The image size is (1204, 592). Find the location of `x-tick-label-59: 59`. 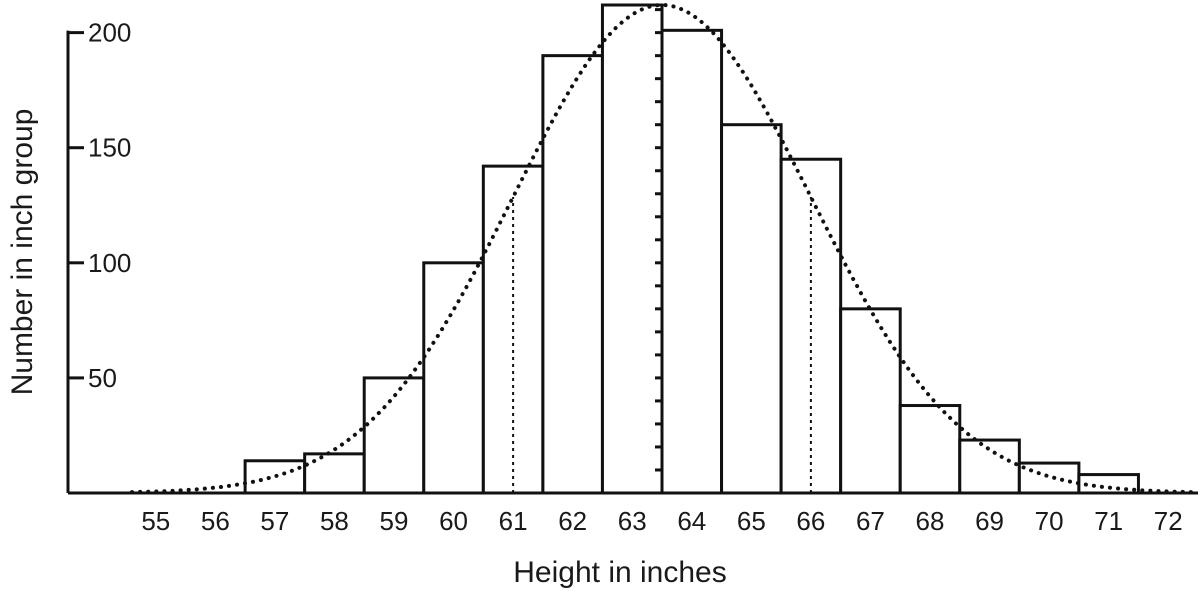

x-tick-label-59: 59 is located at coordinates (394, 521).